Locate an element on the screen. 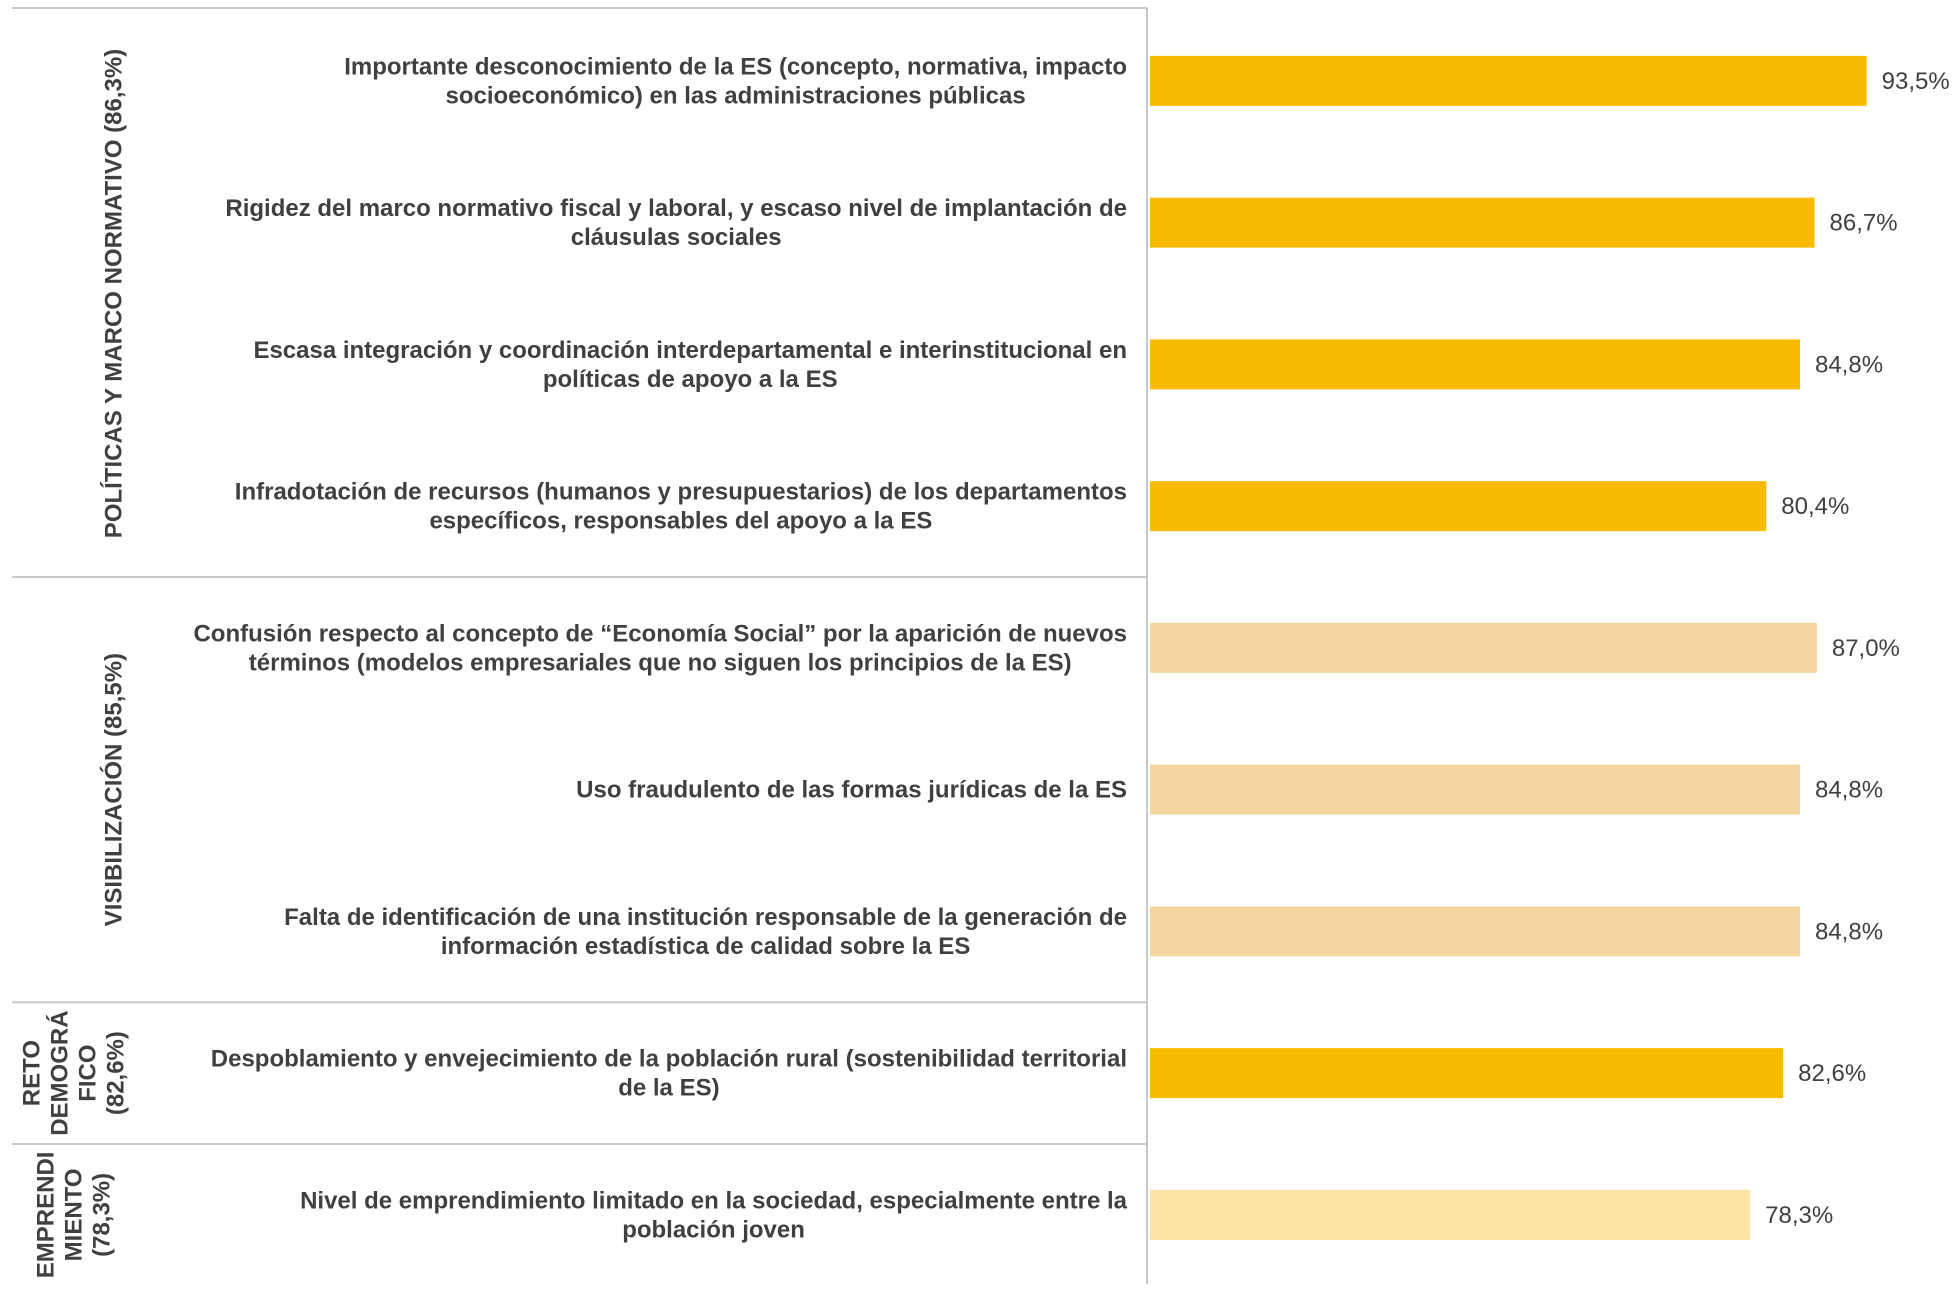  group-label: RETODEMOGRÁFICO(82,6%) is located at coordinates (74, 1072).